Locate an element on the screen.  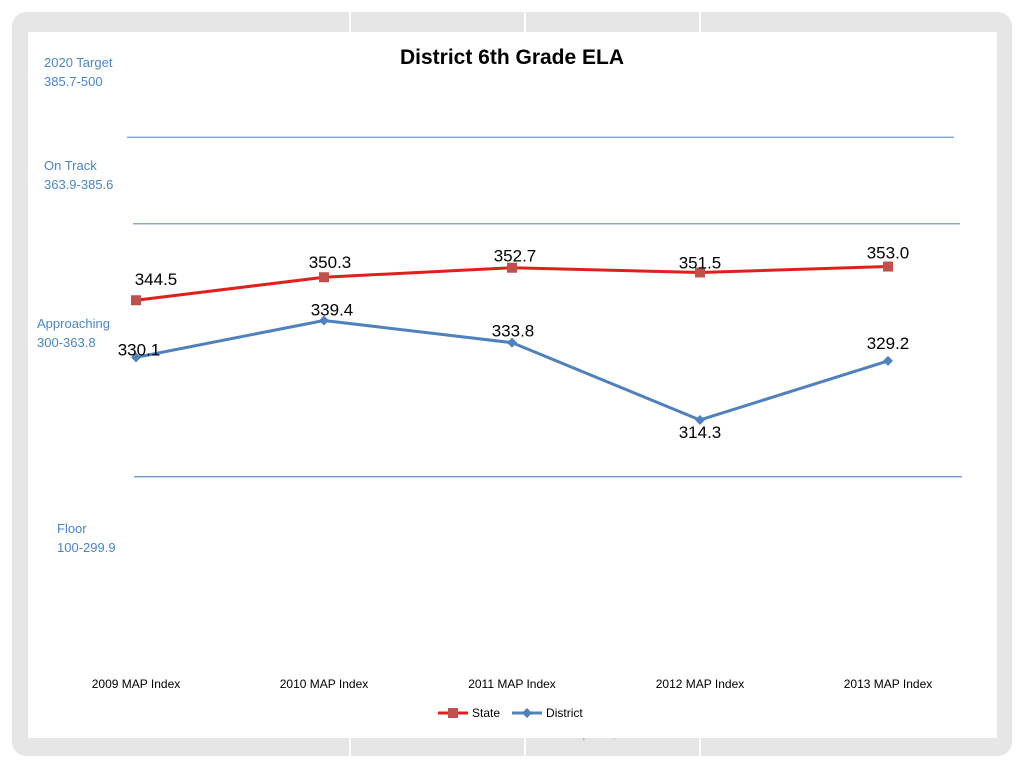
data-label: 353.0 is located at coordinates (888, 253).